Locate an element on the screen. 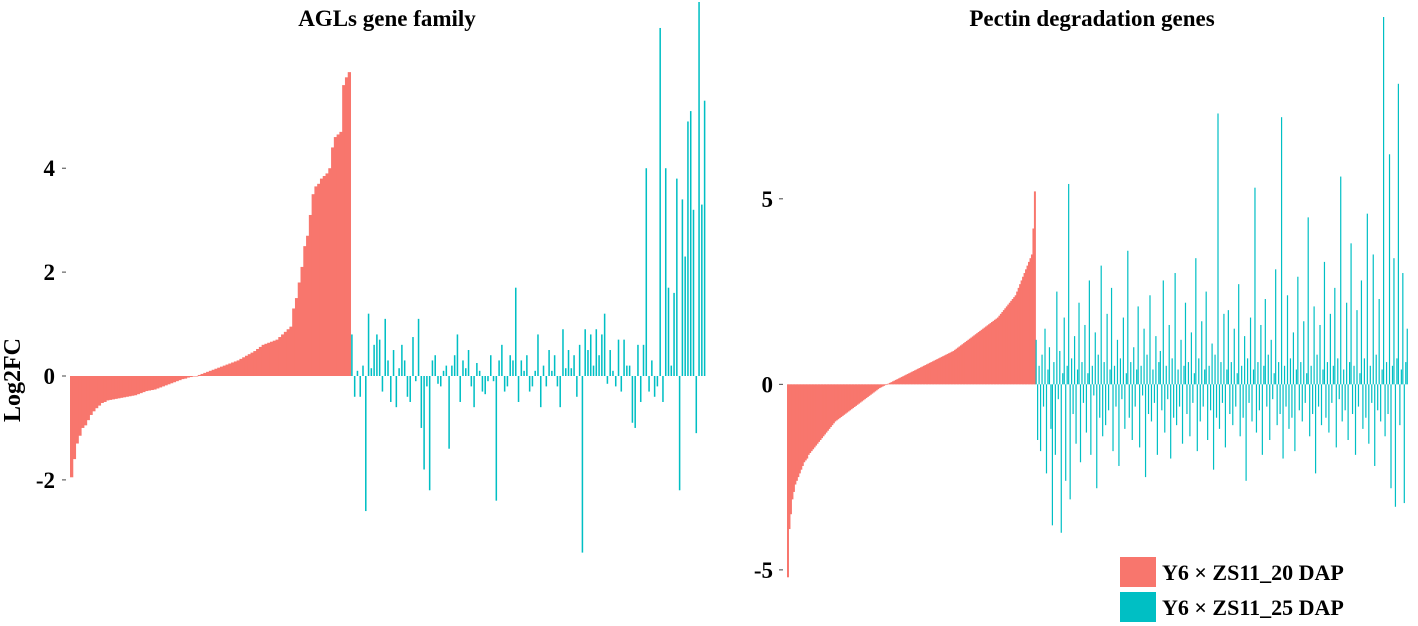  legend-item-25dap: Y6 × ZS11_25 DAP is located at coordinates (1232, 607).